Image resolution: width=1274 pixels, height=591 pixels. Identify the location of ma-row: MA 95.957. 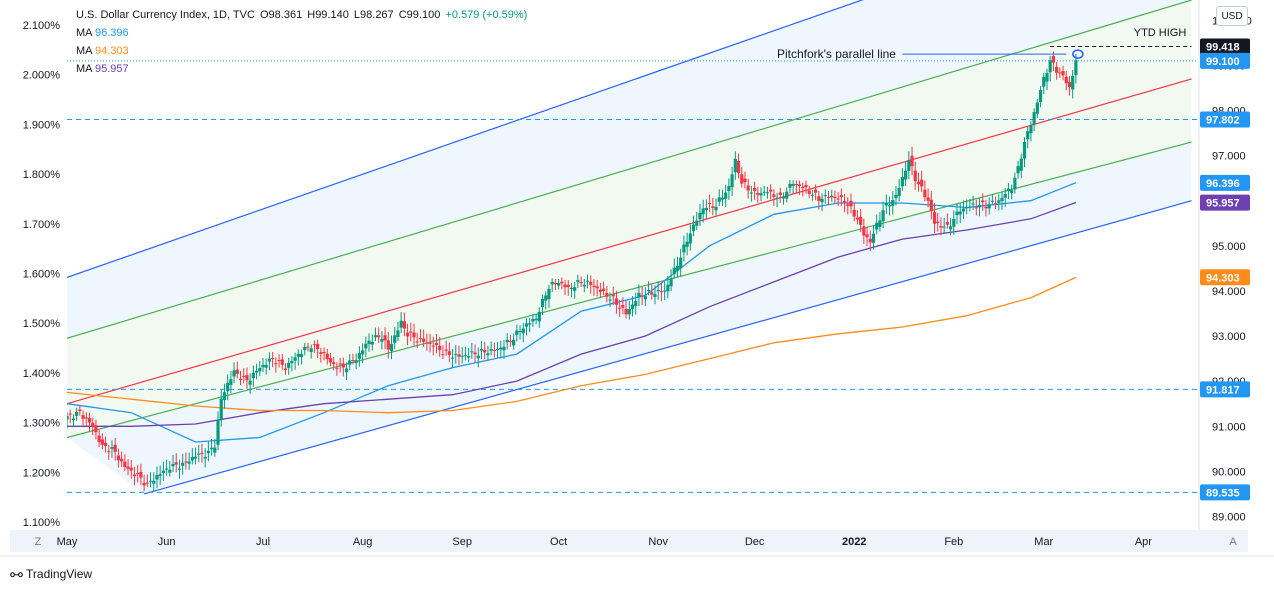
(301, 69).